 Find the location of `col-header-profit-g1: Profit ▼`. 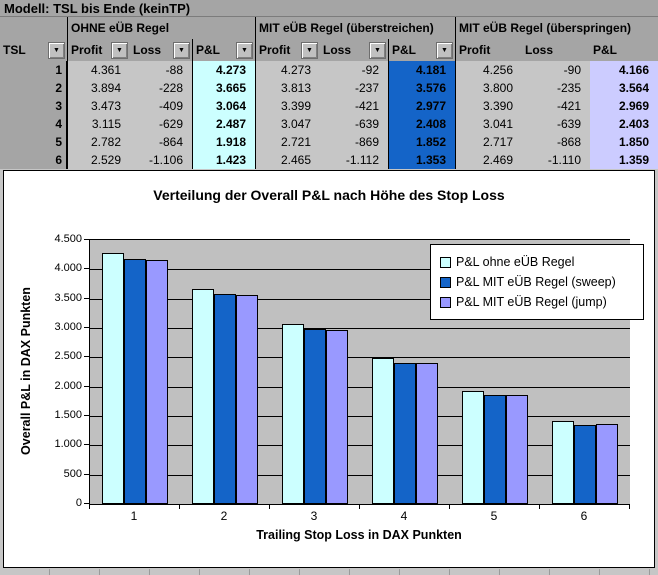

col-header-profit-g1: Profit ▼ is located at coordinates (98, 50).